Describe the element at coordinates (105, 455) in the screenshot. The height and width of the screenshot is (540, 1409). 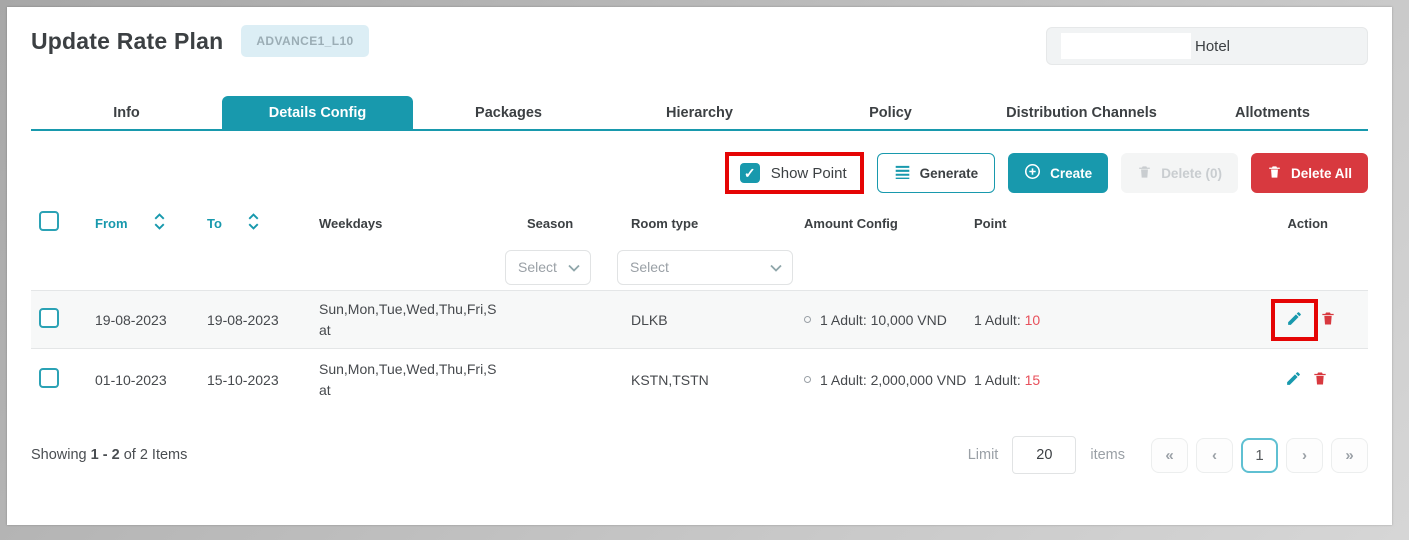
I see `showing-range: 1 - 2` at that location.